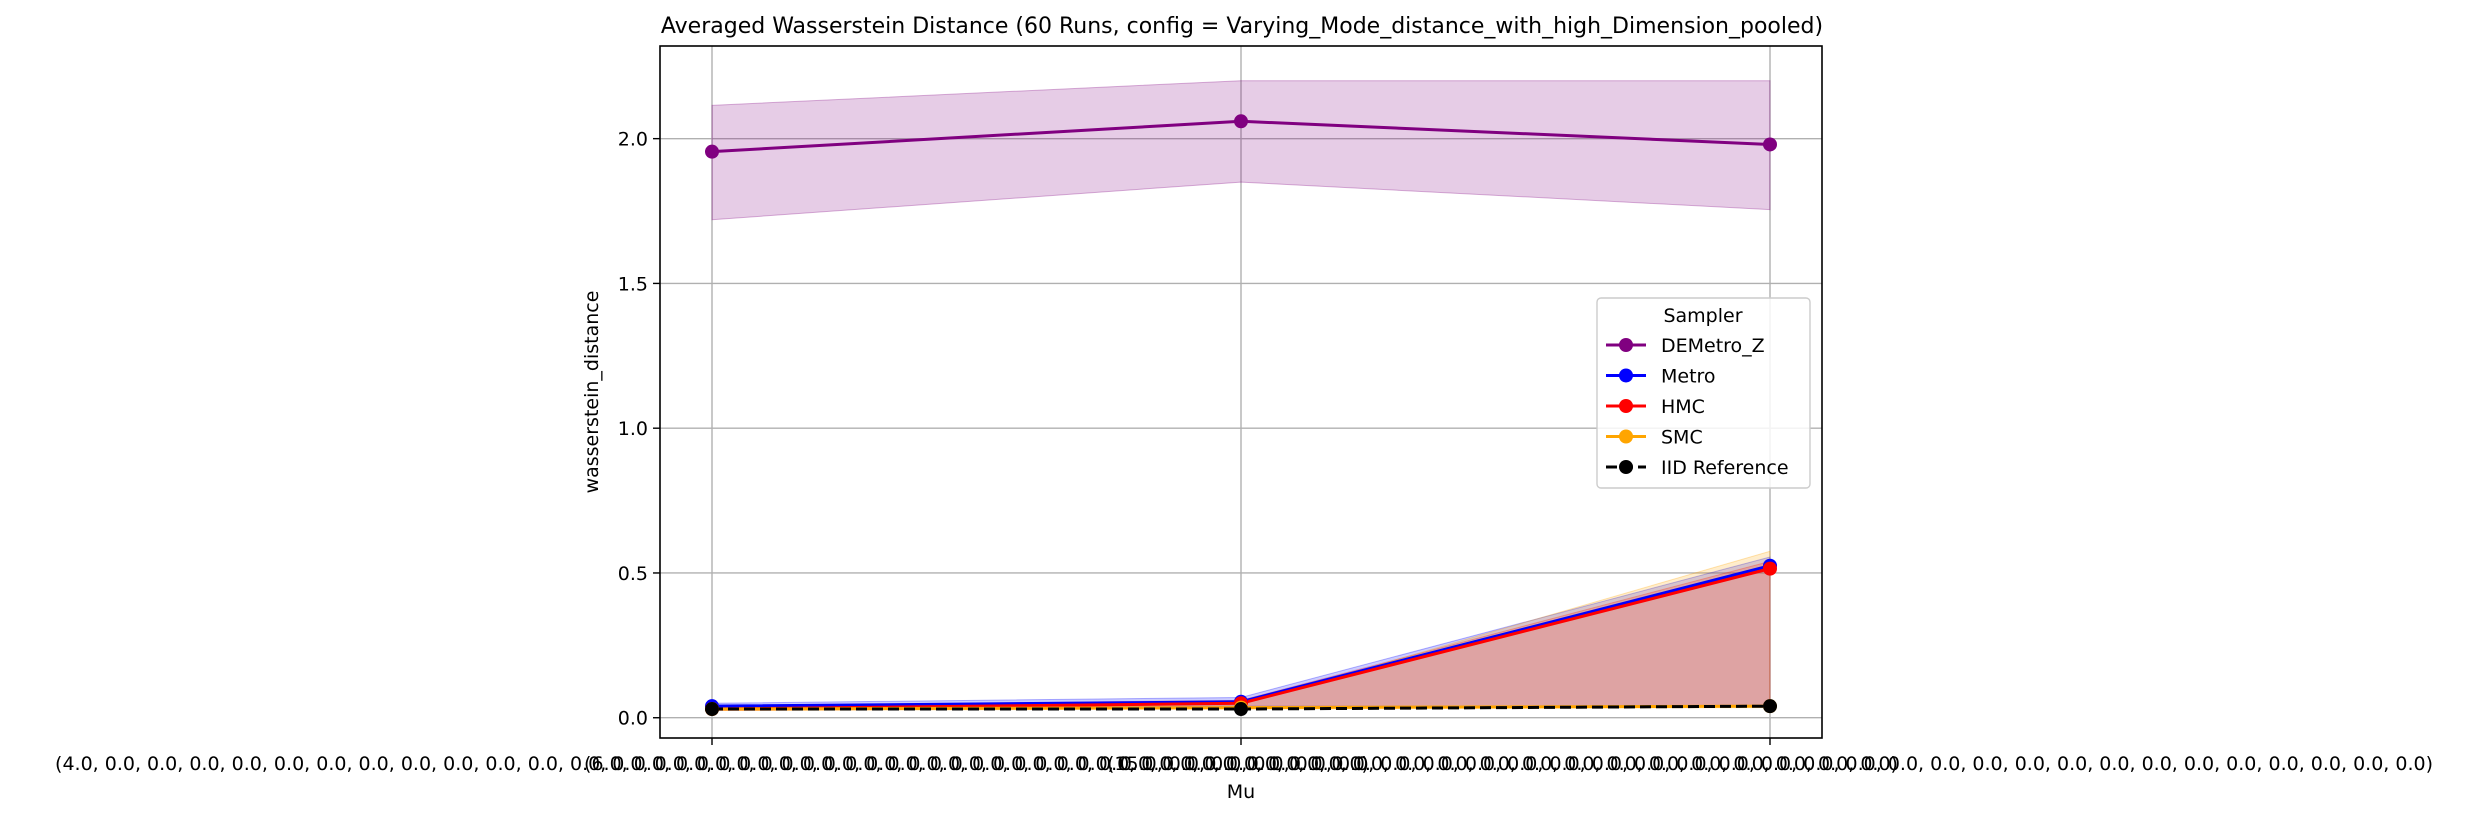  What do you see at coordinates (1241, 150) in the screenshot?
I see `band-demetro-z` at bounding box center [1241, 150].